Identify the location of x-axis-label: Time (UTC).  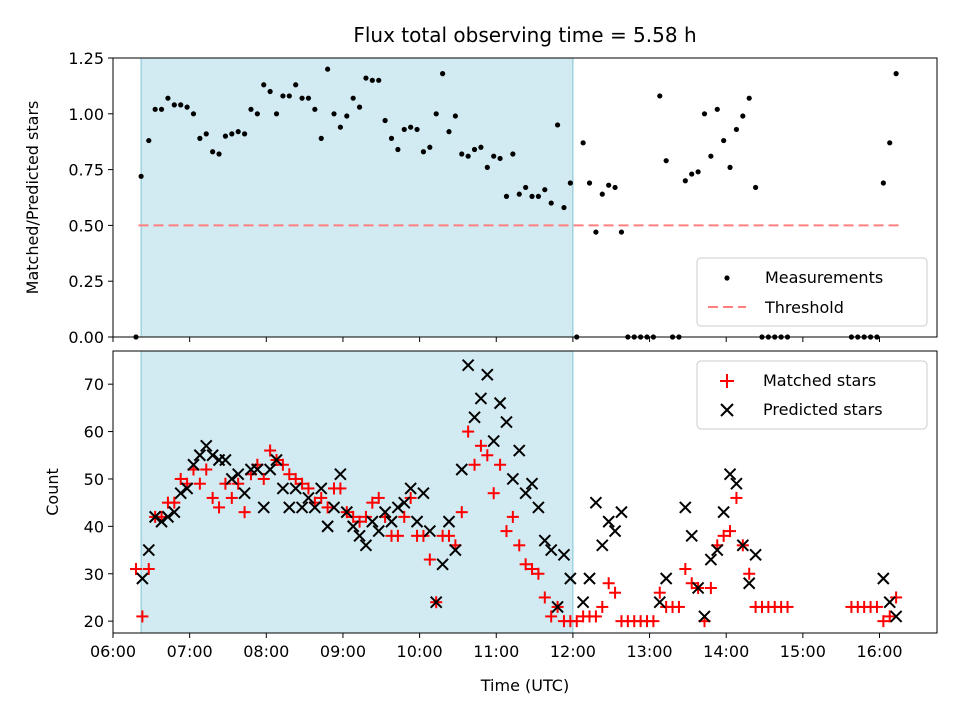
(524, 685).